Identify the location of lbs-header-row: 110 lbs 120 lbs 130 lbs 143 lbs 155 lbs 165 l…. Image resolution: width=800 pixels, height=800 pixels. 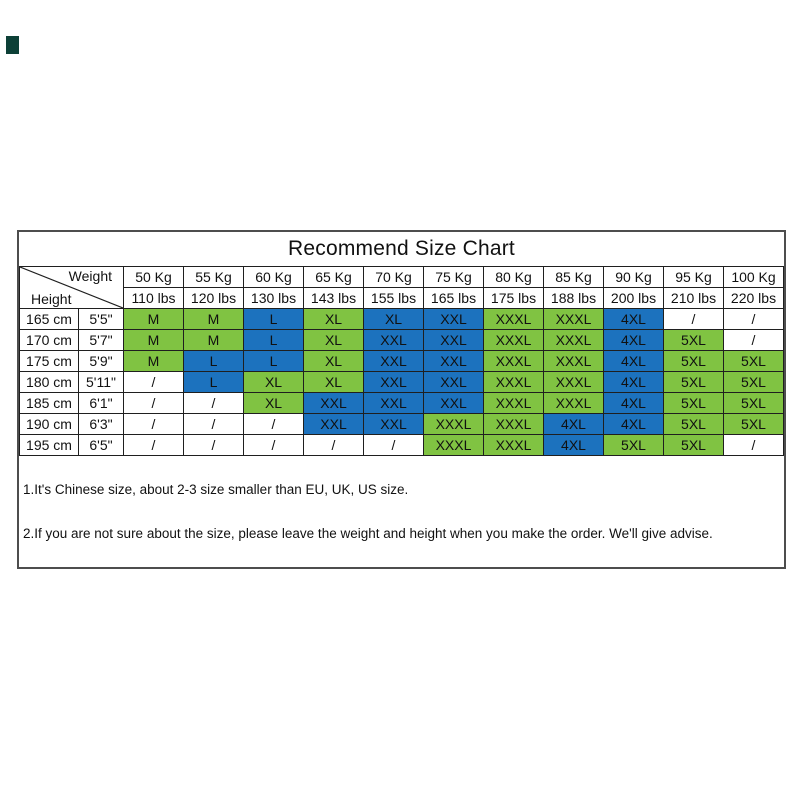
(402, 298).